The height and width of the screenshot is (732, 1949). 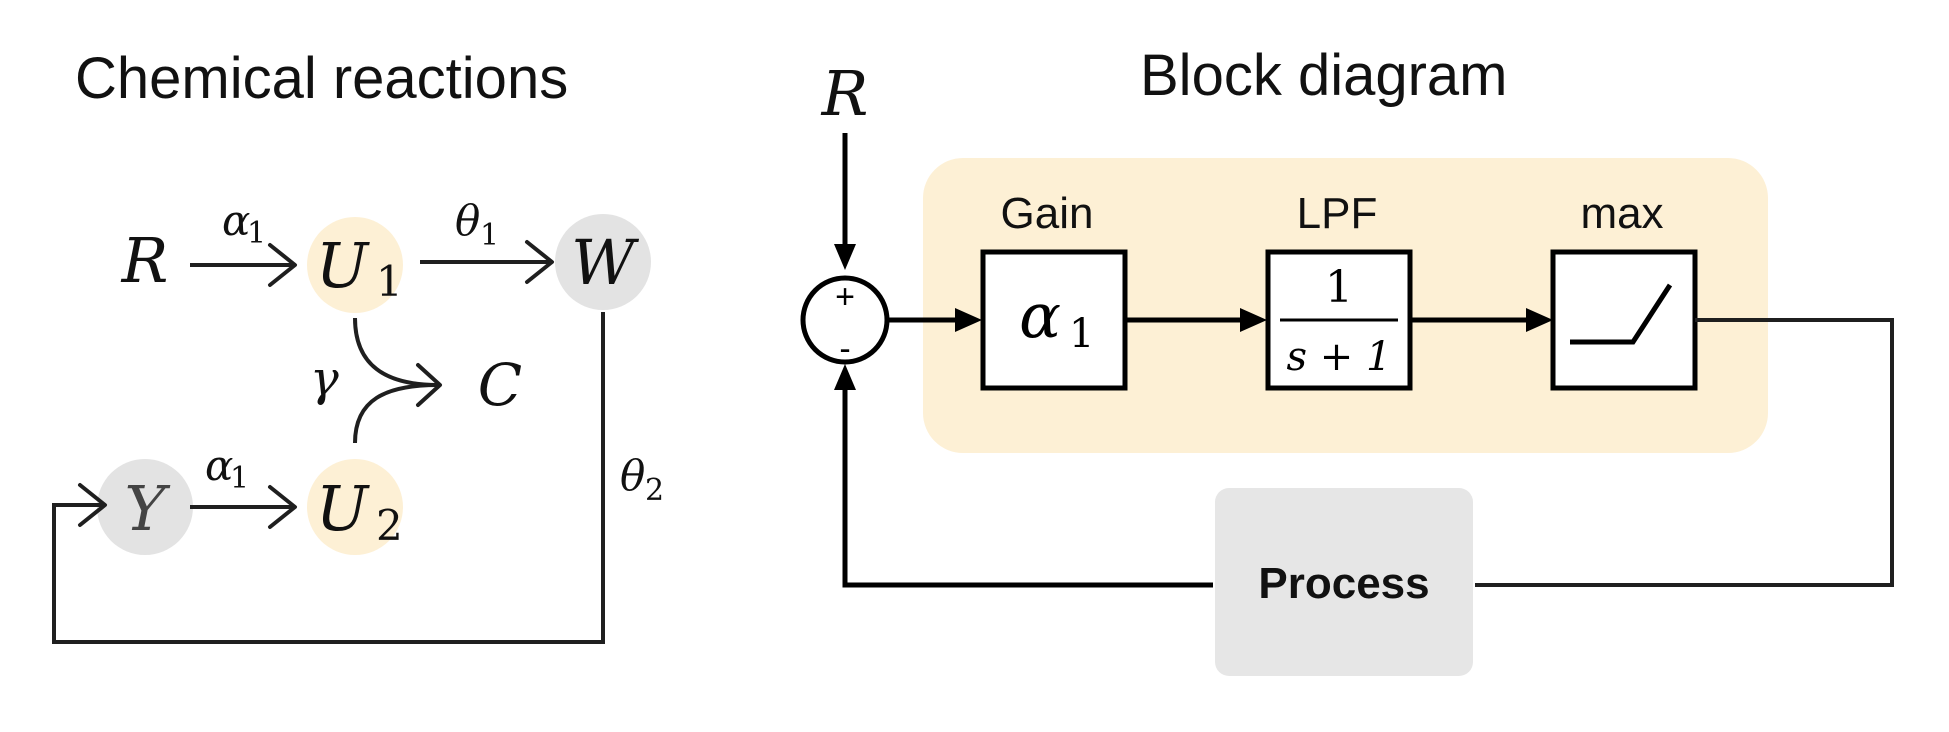 I want to click on label-alpha-top-subscript: 1, so click(x=256, y=233).